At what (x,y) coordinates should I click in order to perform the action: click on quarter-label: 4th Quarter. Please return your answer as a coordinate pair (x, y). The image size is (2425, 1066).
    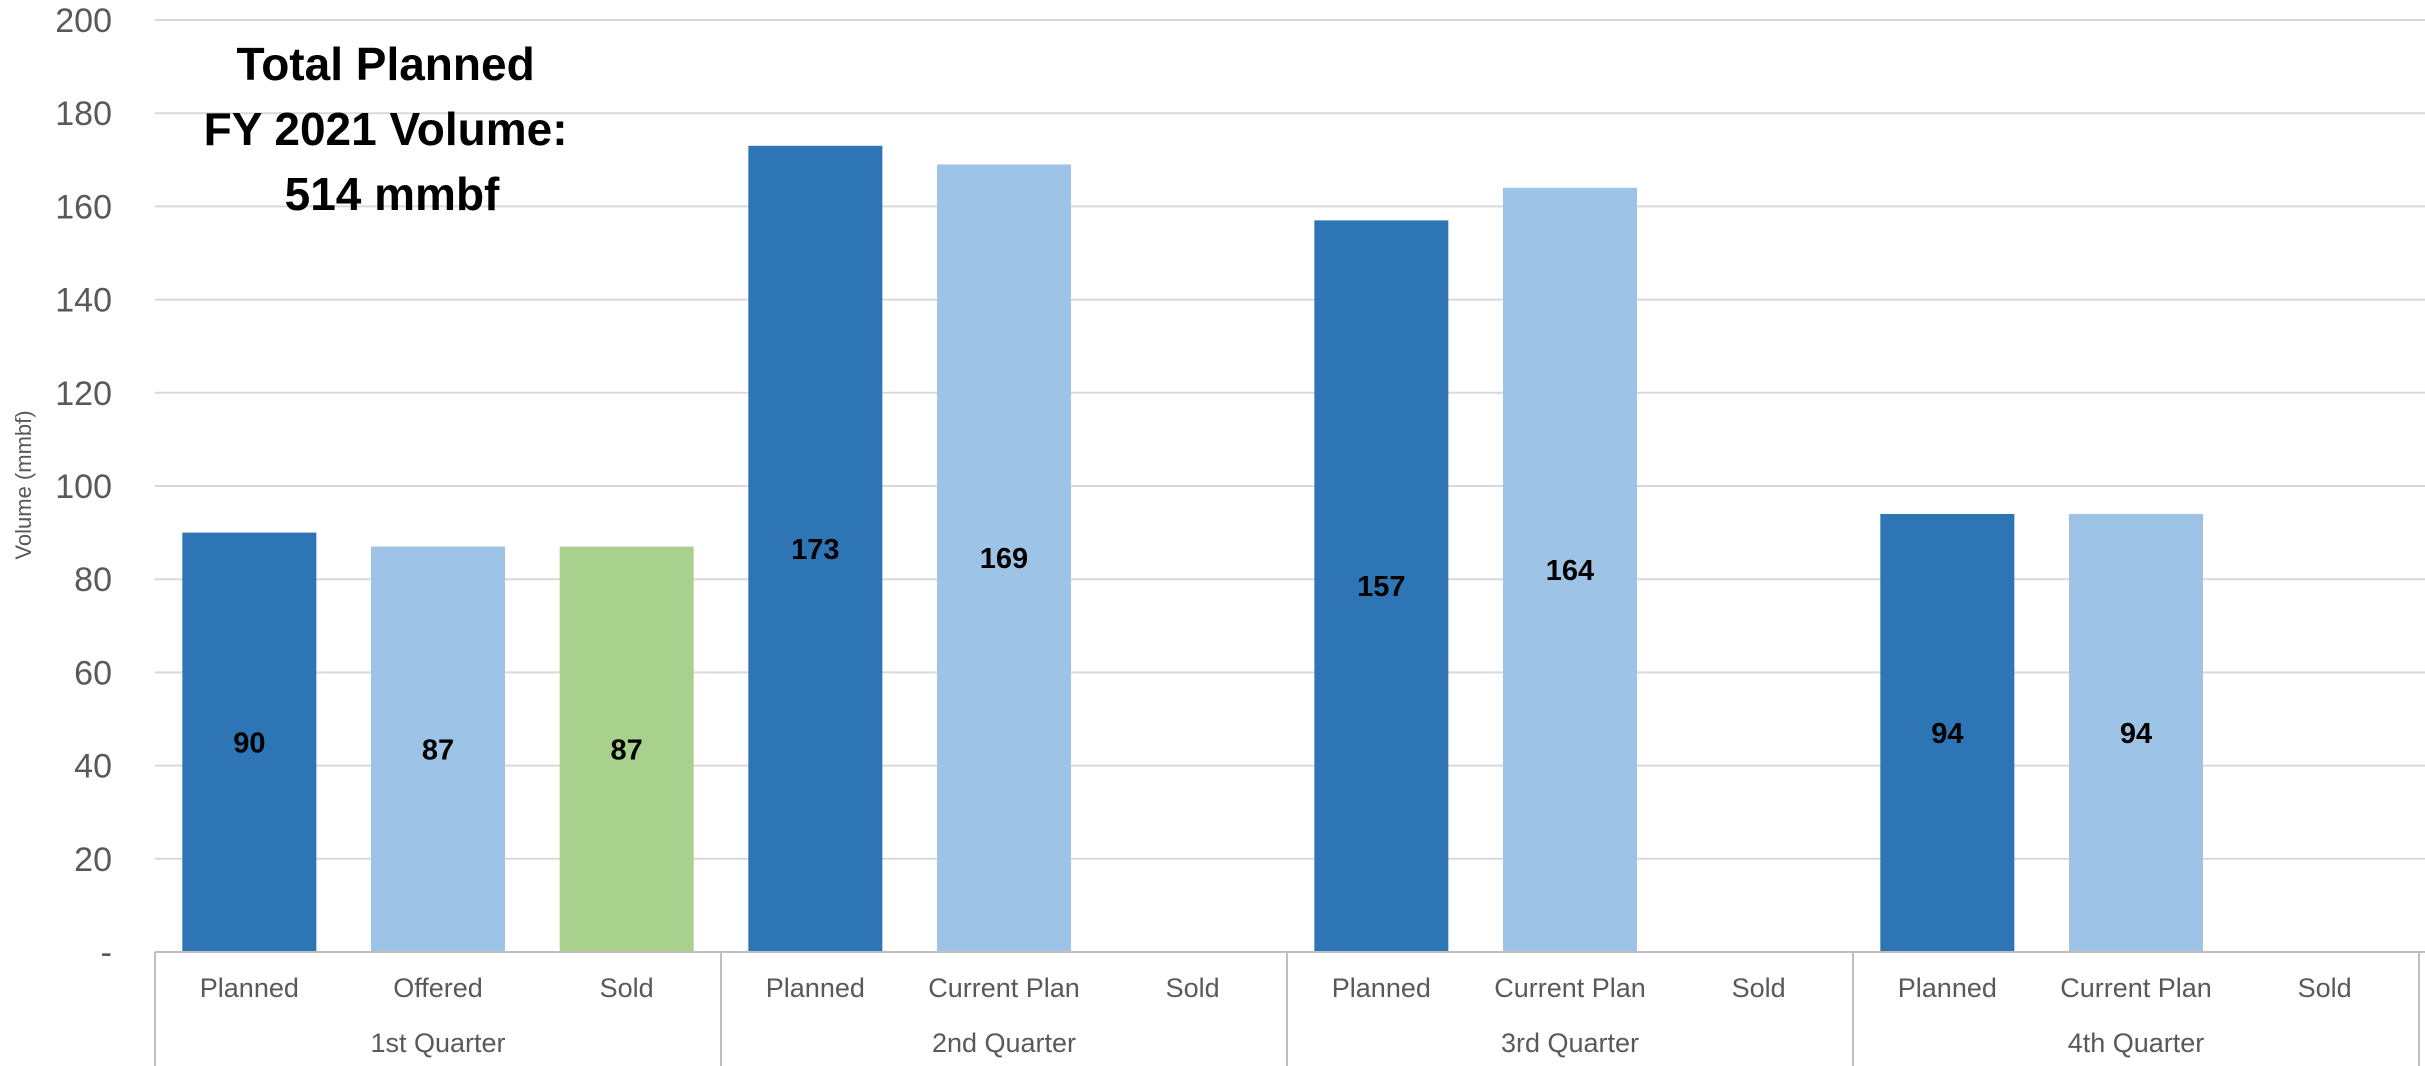
    Looking at the image, I should click on (2136, 1043).